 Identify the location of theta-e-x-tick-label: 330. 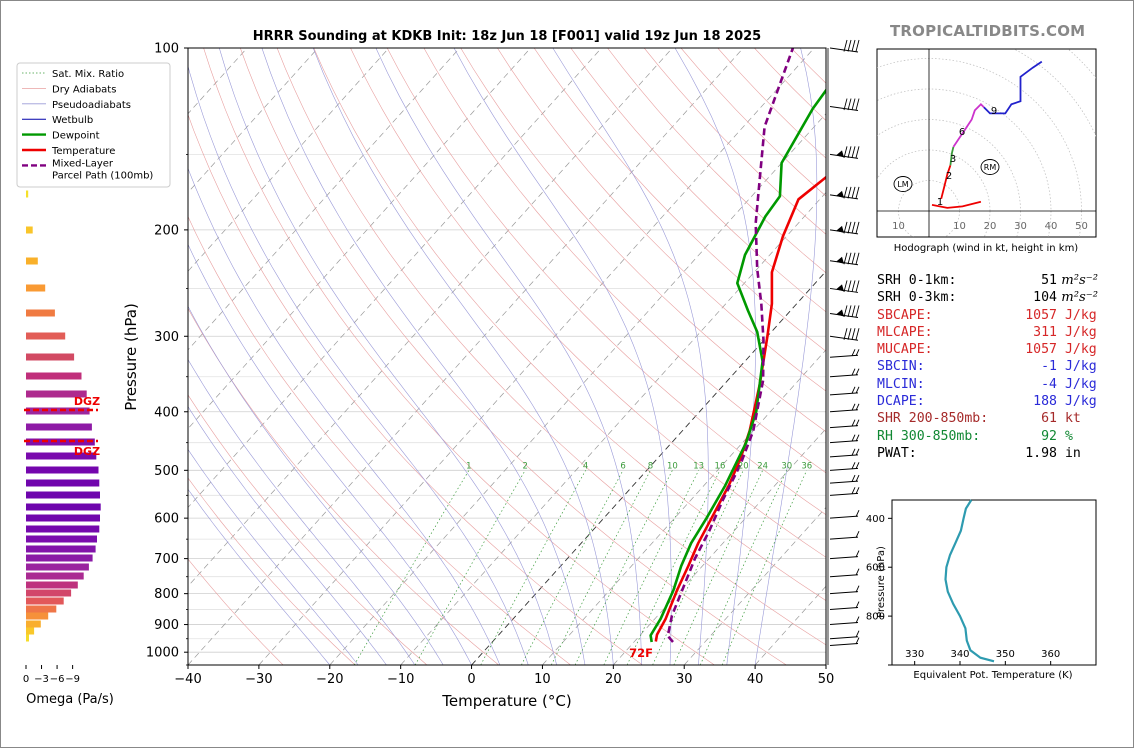
(914, 654).